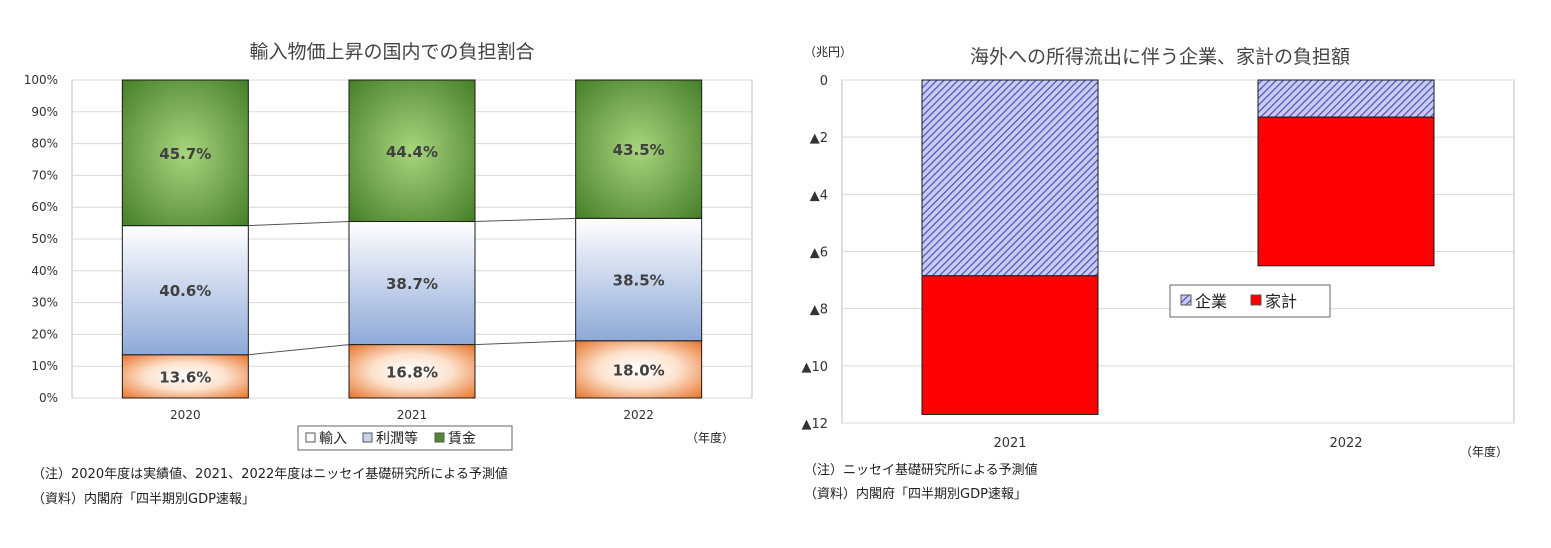 This screenshot has width=1551, height=548. Describe the element at coordinates (819, 195) in the screenshot. I see `right-y-tick-label: ▲4` at that location.